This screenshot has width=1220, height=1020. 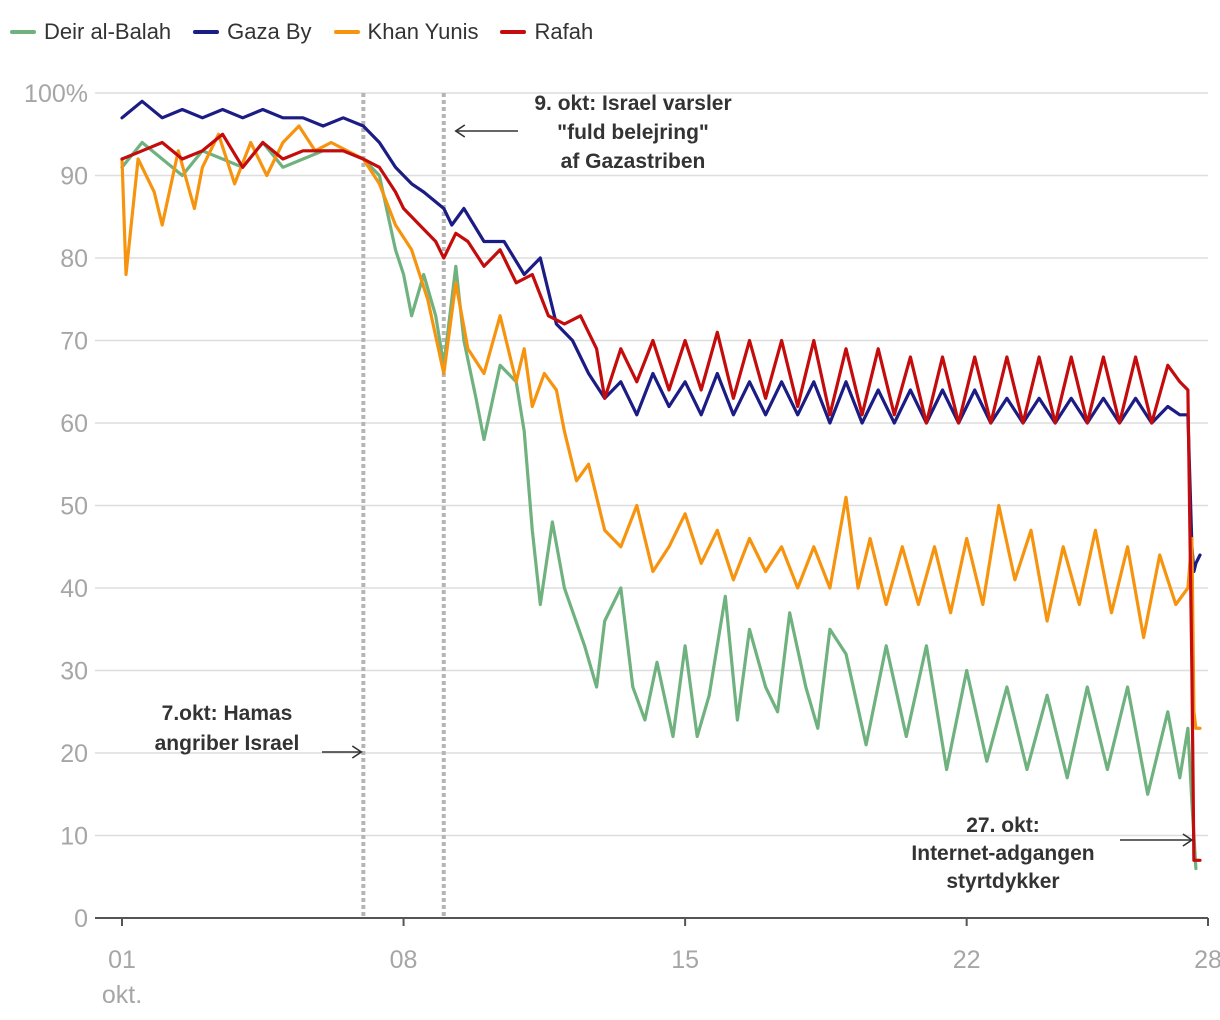 What do you see at coordinates (74, 507) in the screenshot?
I see `y-tick-label: 50` at bounding box center [74, 507].